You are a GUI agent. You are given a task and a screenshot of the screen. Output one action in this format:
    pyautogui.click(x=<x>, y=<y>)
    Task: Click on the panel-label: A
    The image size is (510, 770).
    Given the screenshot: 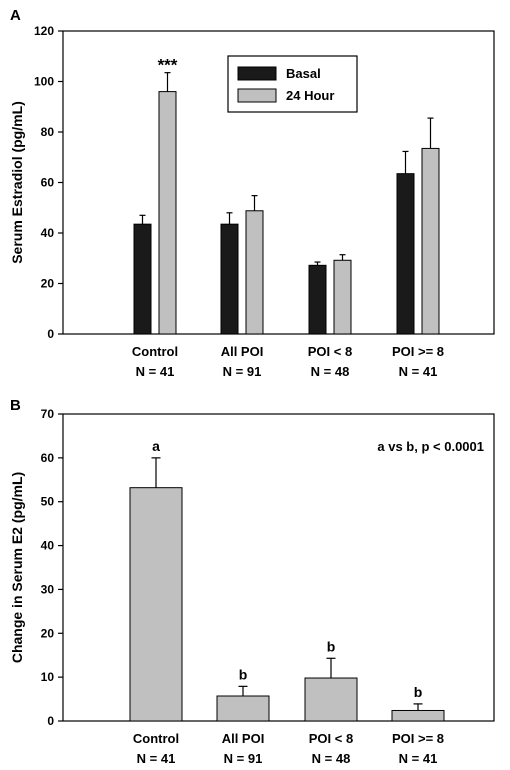 What is the action you would take?
    pyautogui.click(x=15, y=15)
    